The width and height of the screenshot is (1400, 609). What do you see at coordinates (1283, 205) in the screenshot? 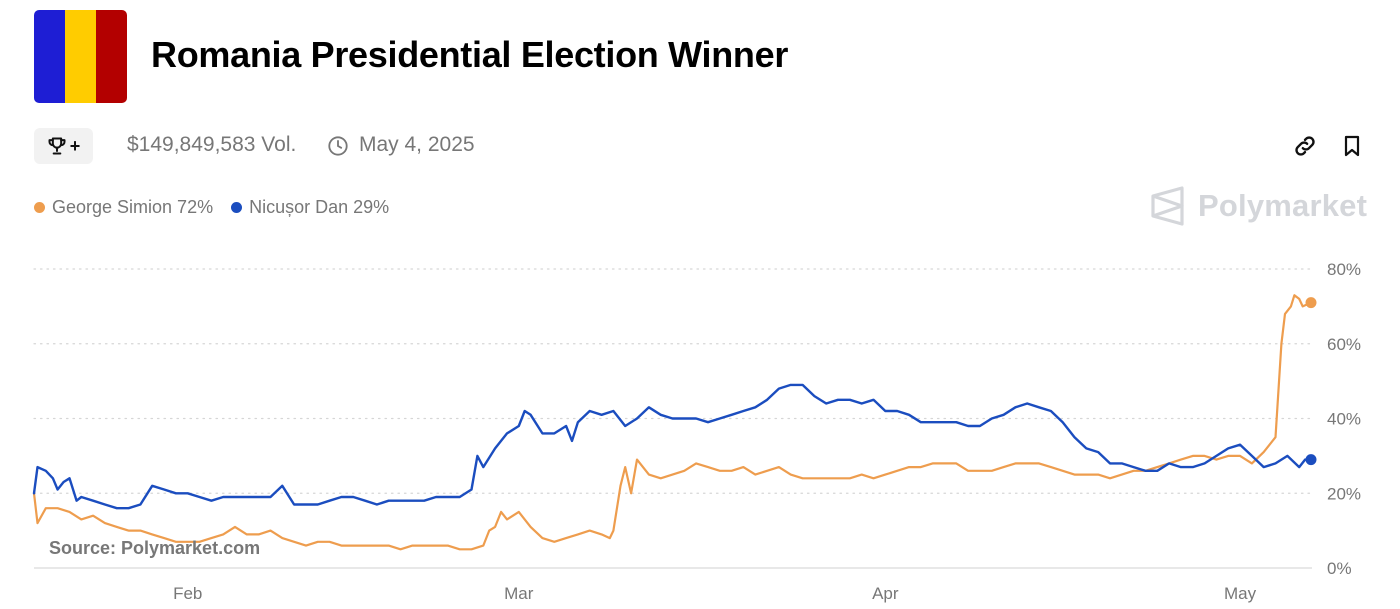
I see `brand-name: Polymarket` at bounding box center [1283, 205].